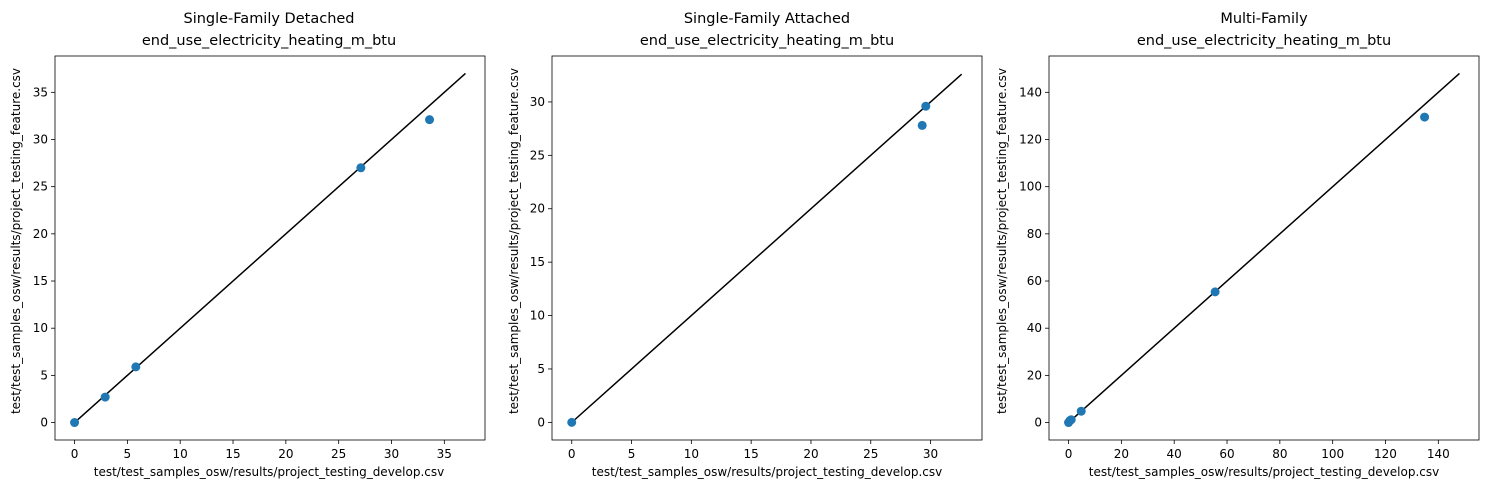 Image resolution: width=1488 pixels, height=489 pixels. What do you see at coordinates (1030, 187) in the screenshot?
I see `y-tick-label: 100` at bounding box center [1030, 187].